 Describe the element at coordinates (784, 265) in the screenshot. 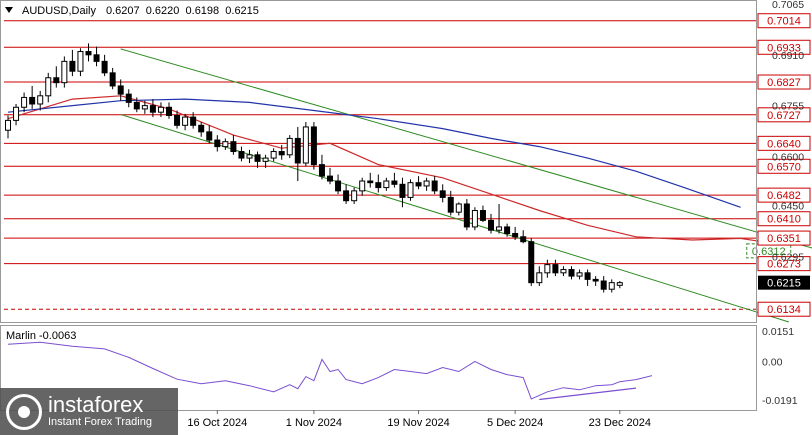

I see `level-label-0.6273: 0.6273` at that location.